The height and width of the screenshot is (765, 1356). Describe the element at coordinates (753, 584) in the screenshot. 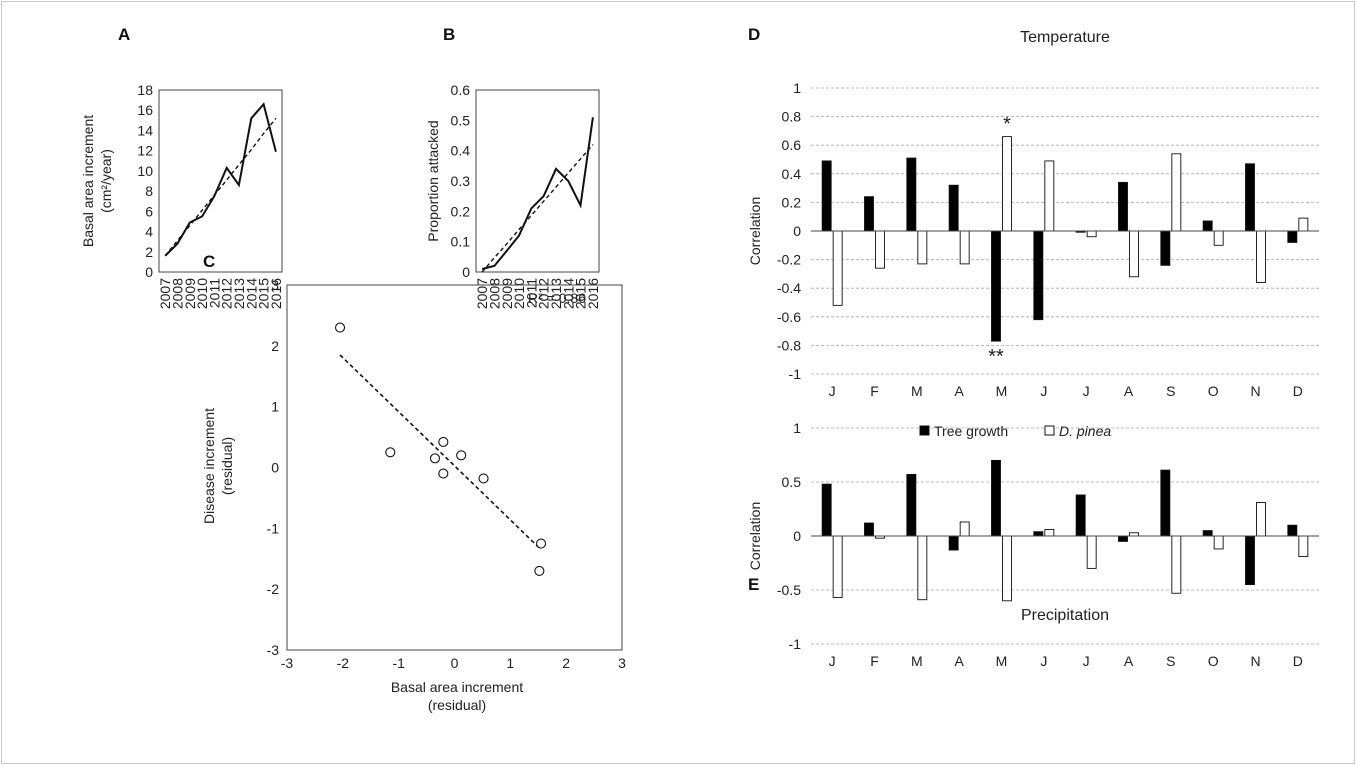

I see `panel-letter: E` at that location.